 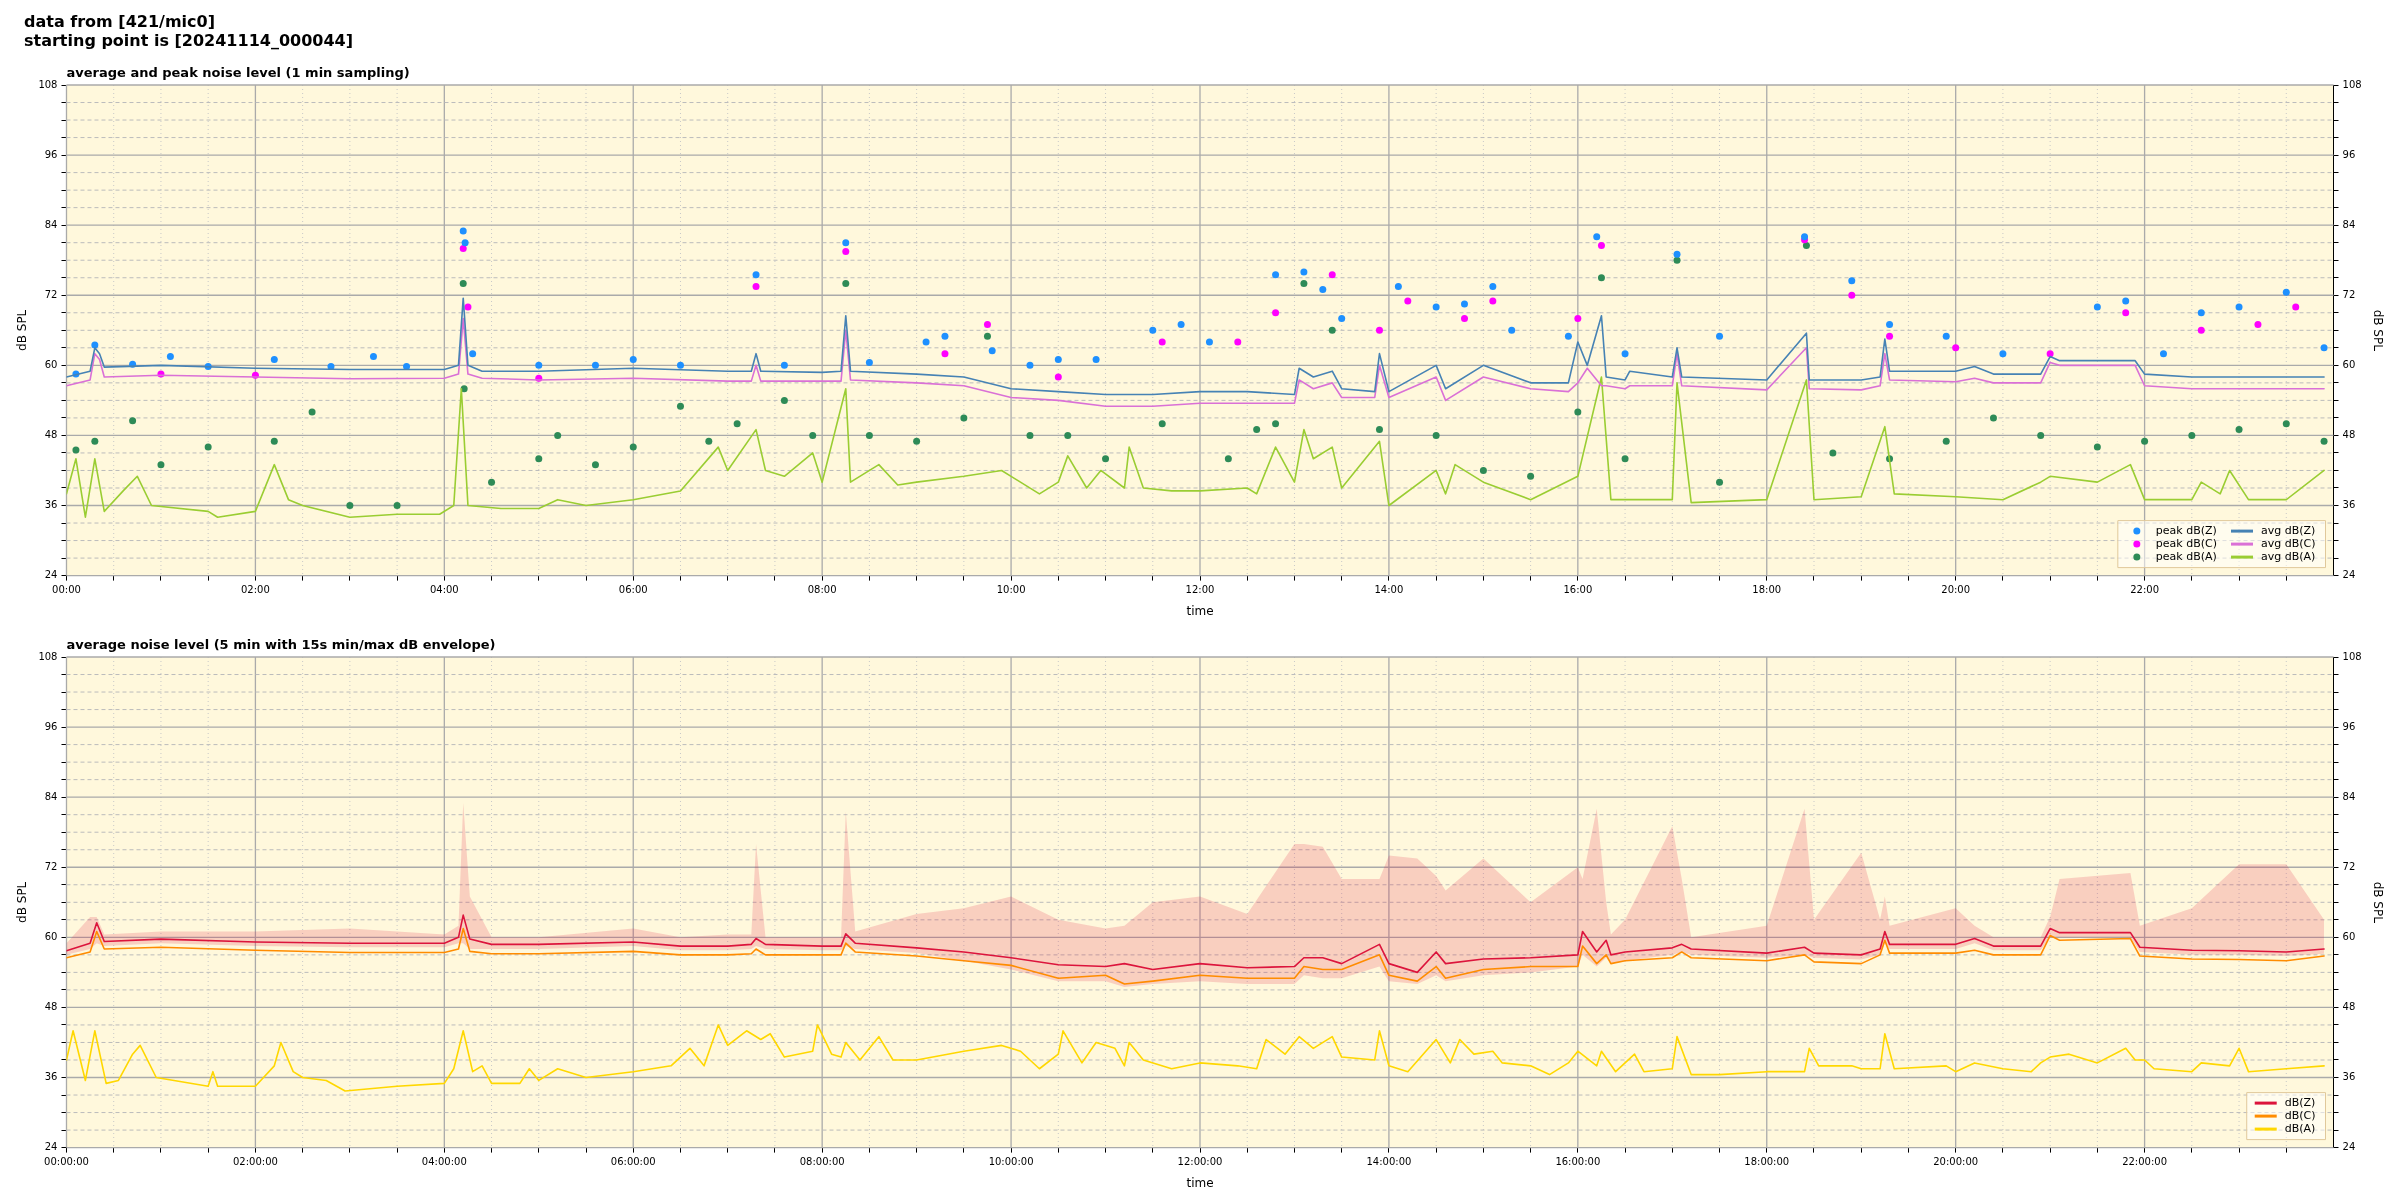 What do you see at coordinates (2145, 1162) in the screenshot?
I see `x-tick-label: 22:00:00` at bounding box center [2145, 1162].